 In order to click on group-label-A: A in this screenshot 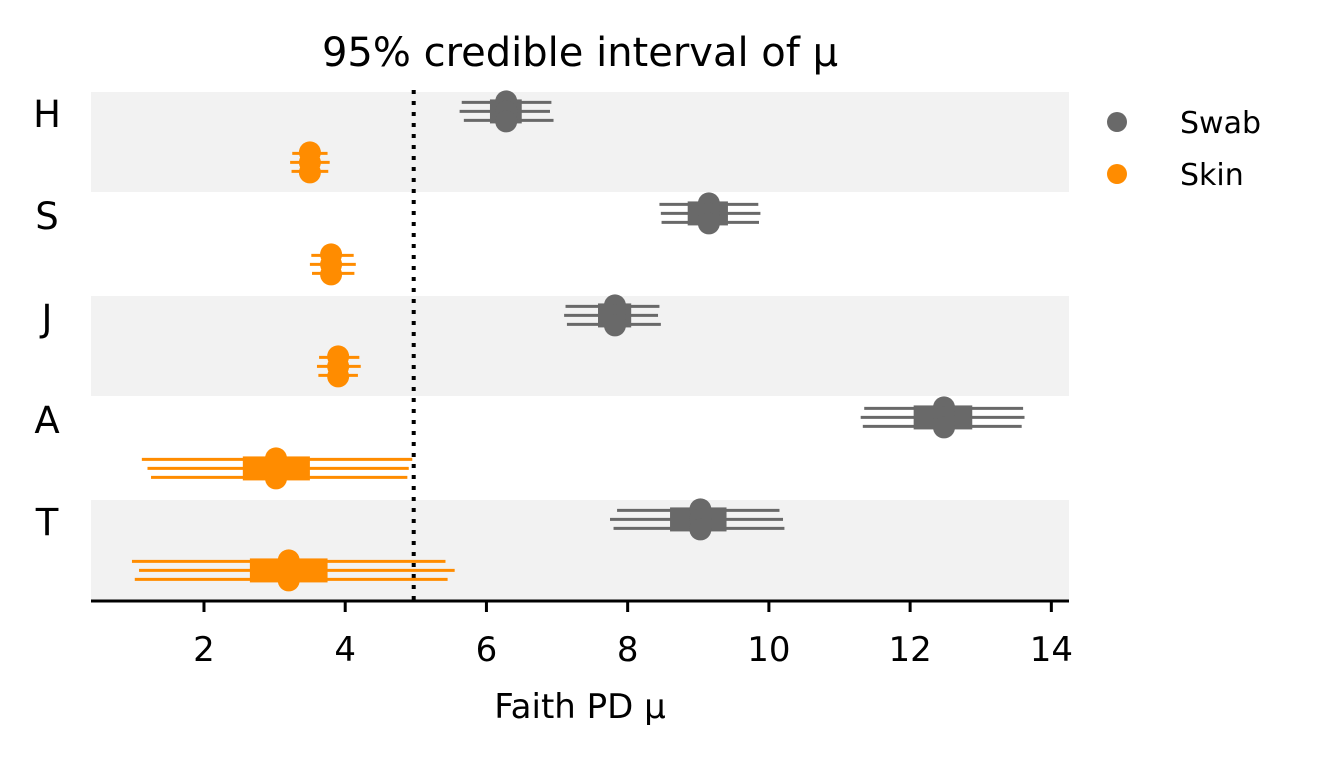, I will do `click(46, 420)`.